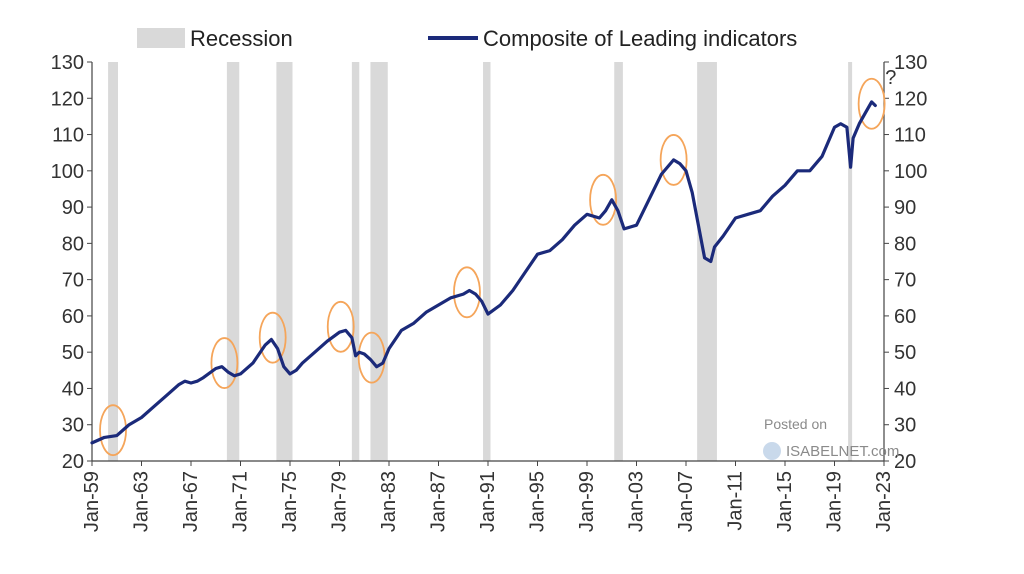  I want to click on x-tick-label: Jan-07, so click(686, 501).